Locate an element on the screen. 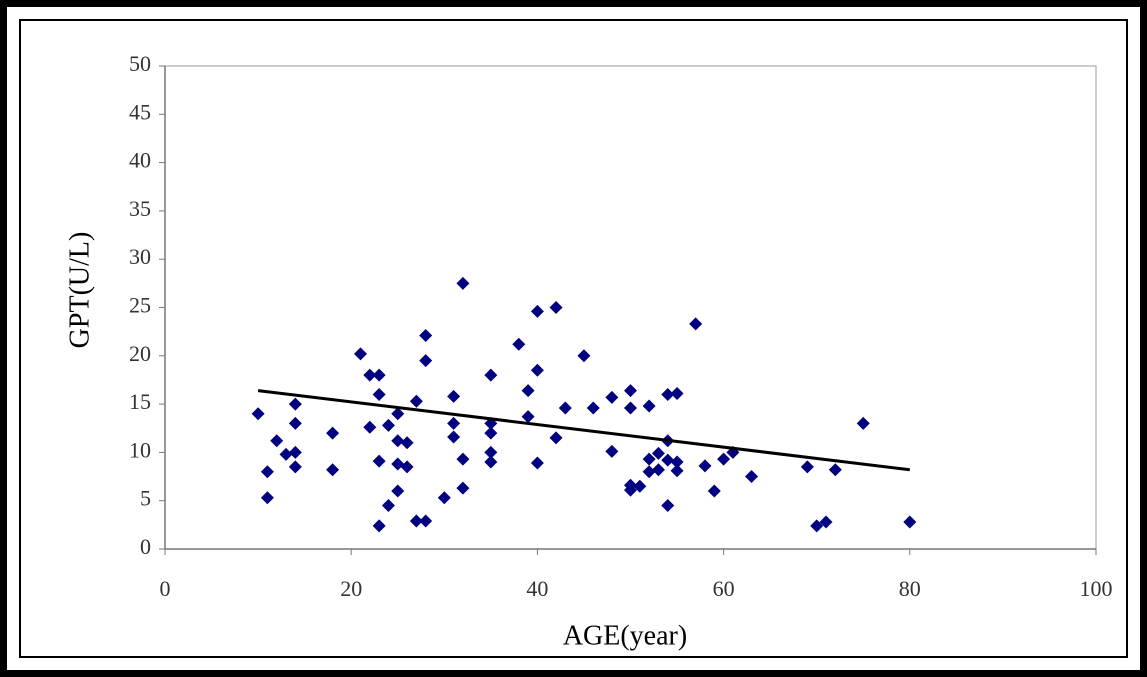 The width and height of the screenshot is (1147, 677). y-axis-label: GPT(U/L) is located at coordinates (79, 290).